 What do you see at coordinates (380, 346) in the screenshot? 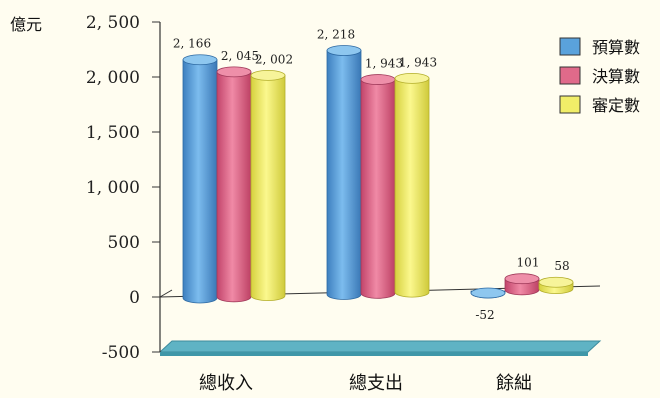
I see `floor-platform` at bounding box center [380, 346].